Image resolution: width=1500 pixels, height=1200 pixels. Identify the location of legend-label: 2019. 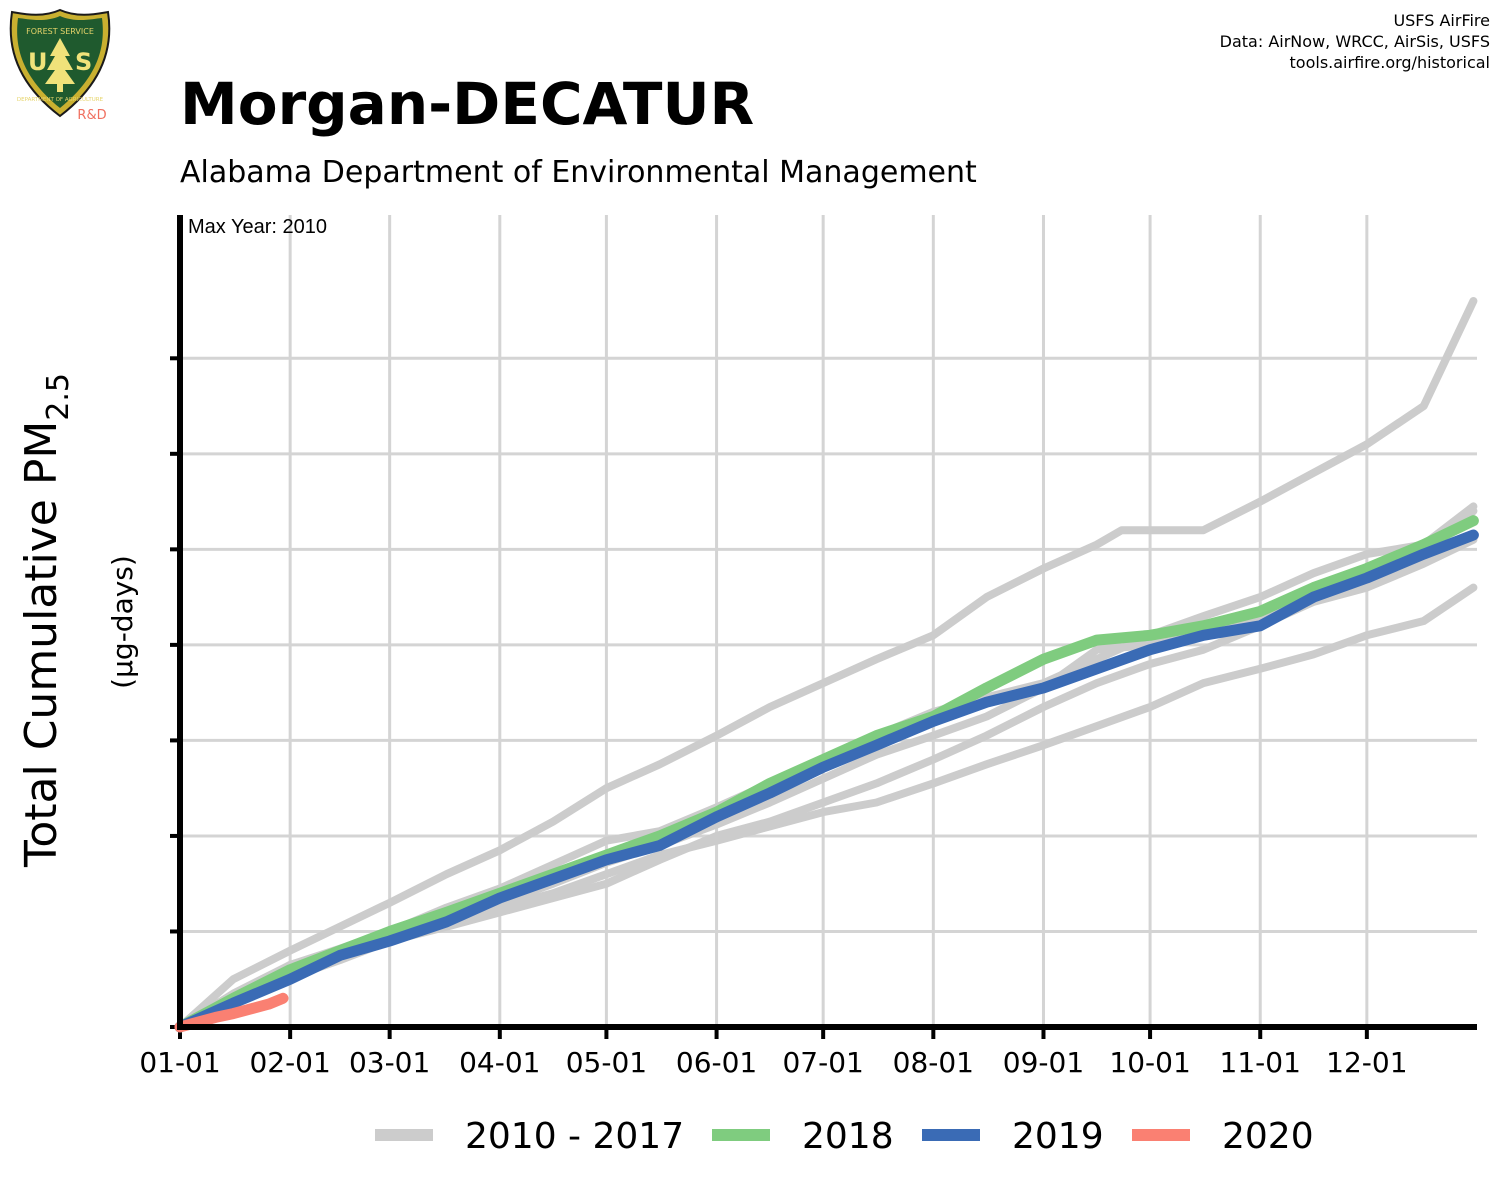
(1058, 1136).